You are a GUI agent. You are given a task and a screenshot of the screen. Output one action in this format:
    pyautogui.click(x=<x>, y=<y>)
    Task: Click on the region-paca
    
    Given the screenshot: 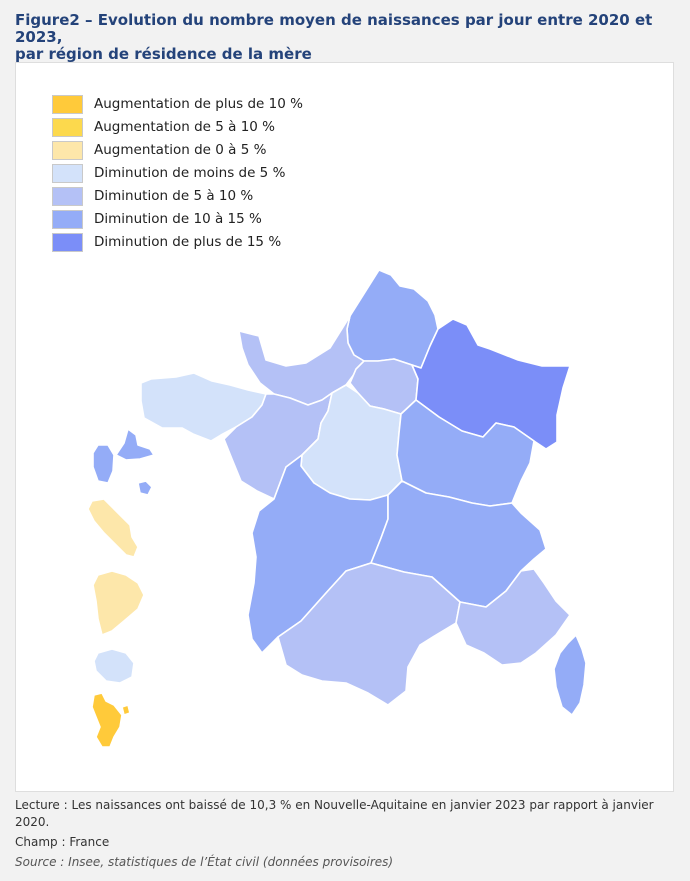 What is the action you would take?
    pyautogui.click(x=513, y=617)
    